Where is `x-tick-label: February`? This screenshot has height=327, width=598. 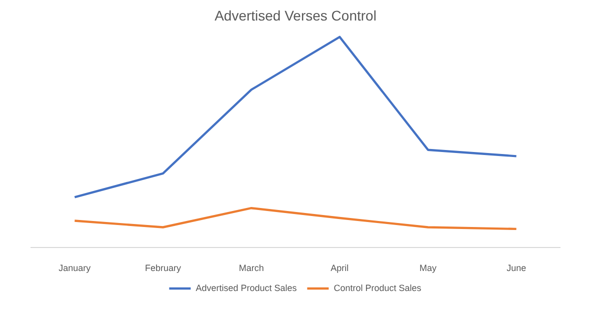
x-tick-label: February is located at coordinates (163, 268).